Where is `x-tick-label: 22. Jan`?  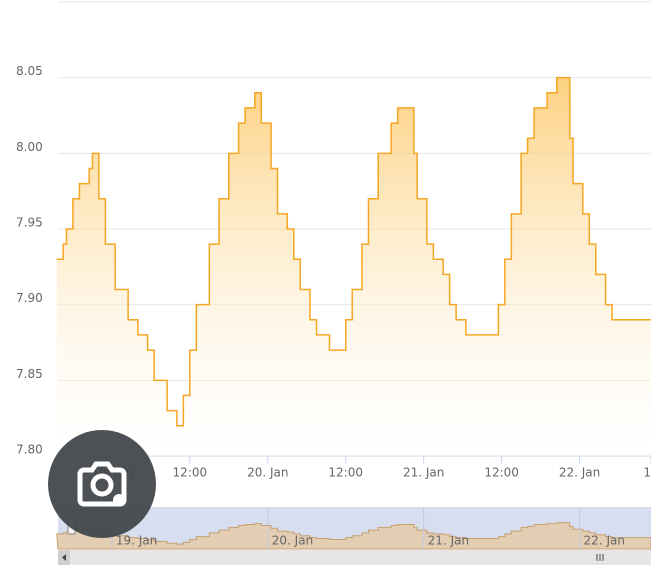
x-tick-label: 22. Jan is located at coordinates (579, 473).